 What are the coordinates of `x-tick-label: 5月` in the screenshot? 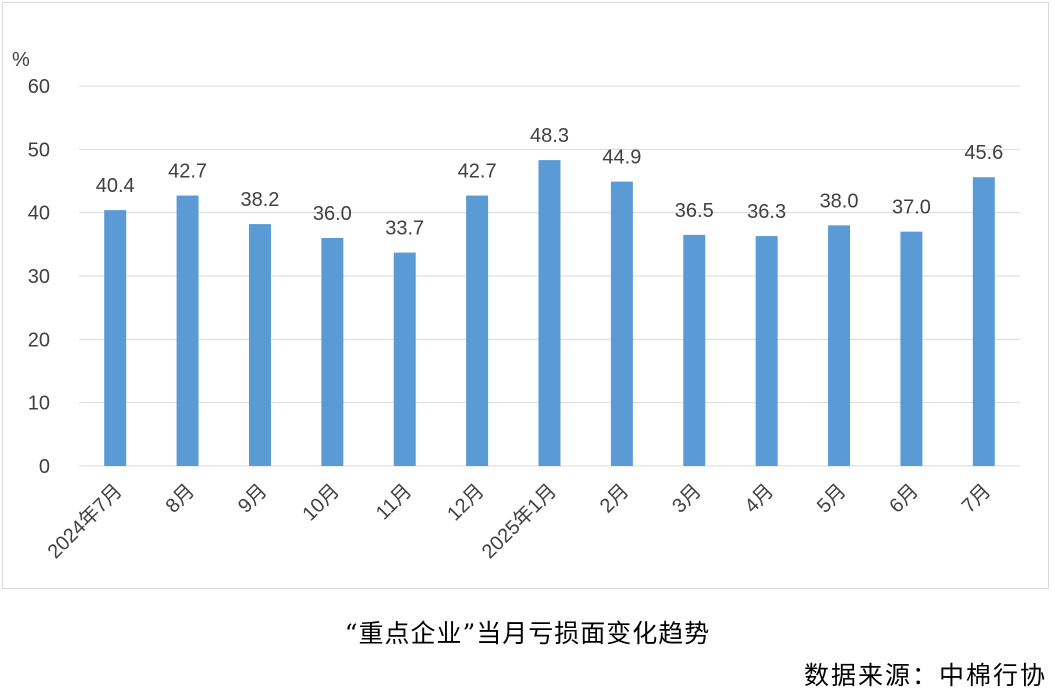 It's located at (832, 499).